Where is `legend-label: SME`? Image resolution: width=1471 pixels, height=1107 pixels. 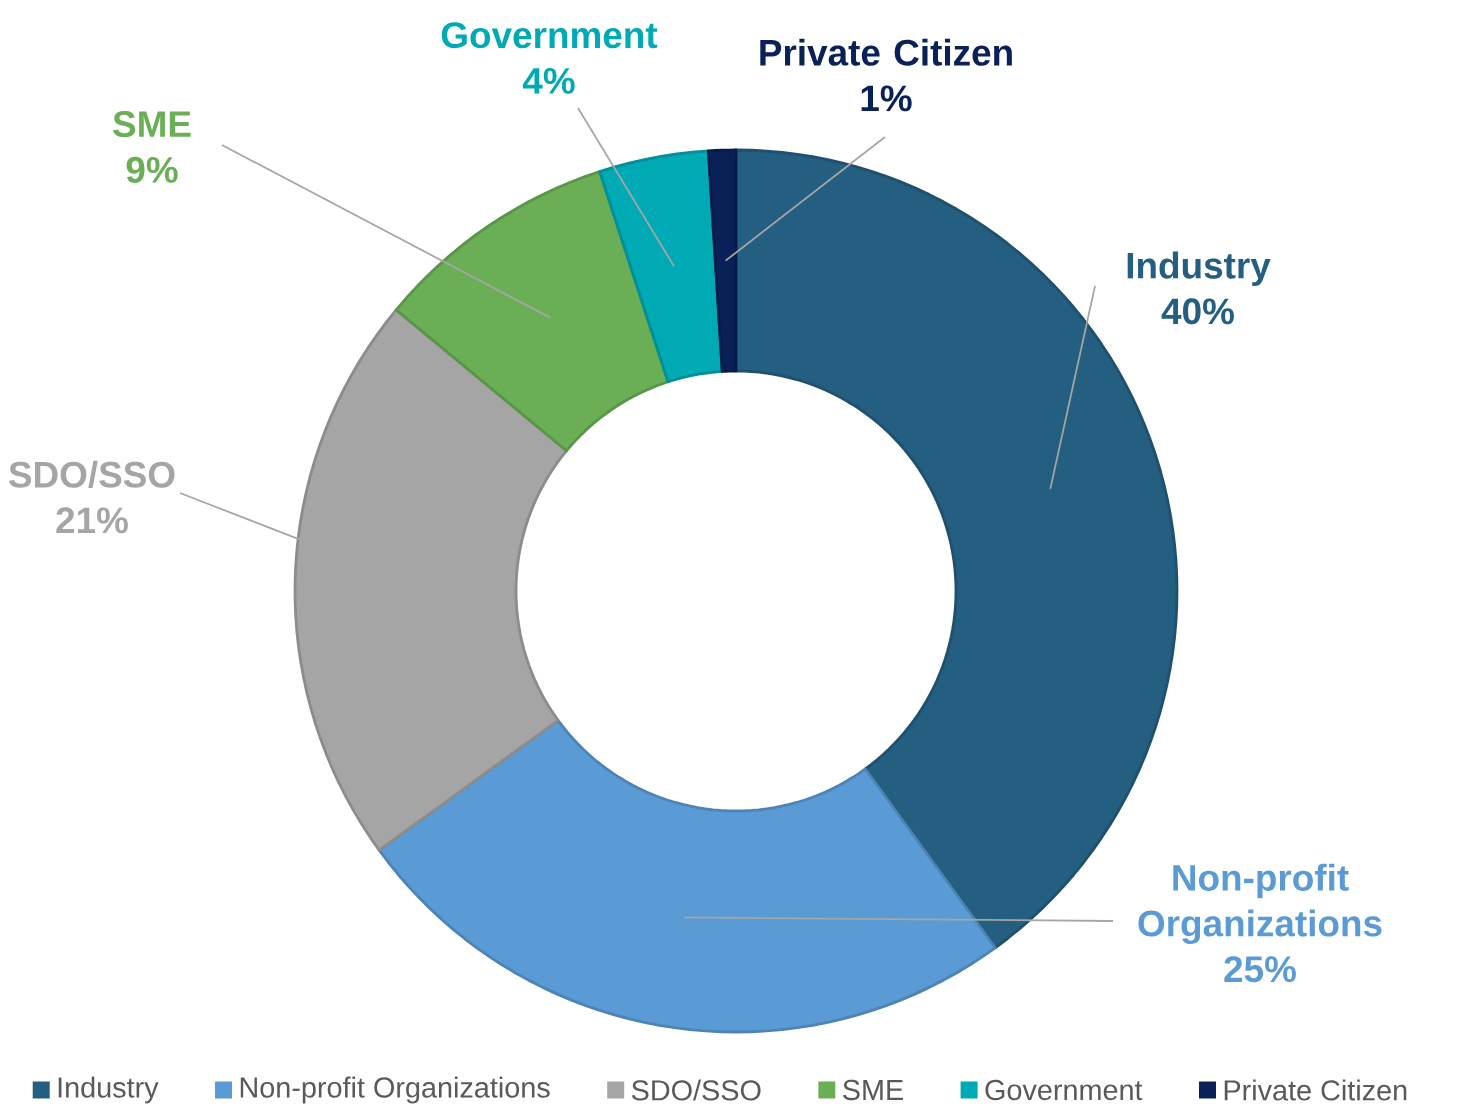 legend-label: SME is located at coordinates (873, 1090).